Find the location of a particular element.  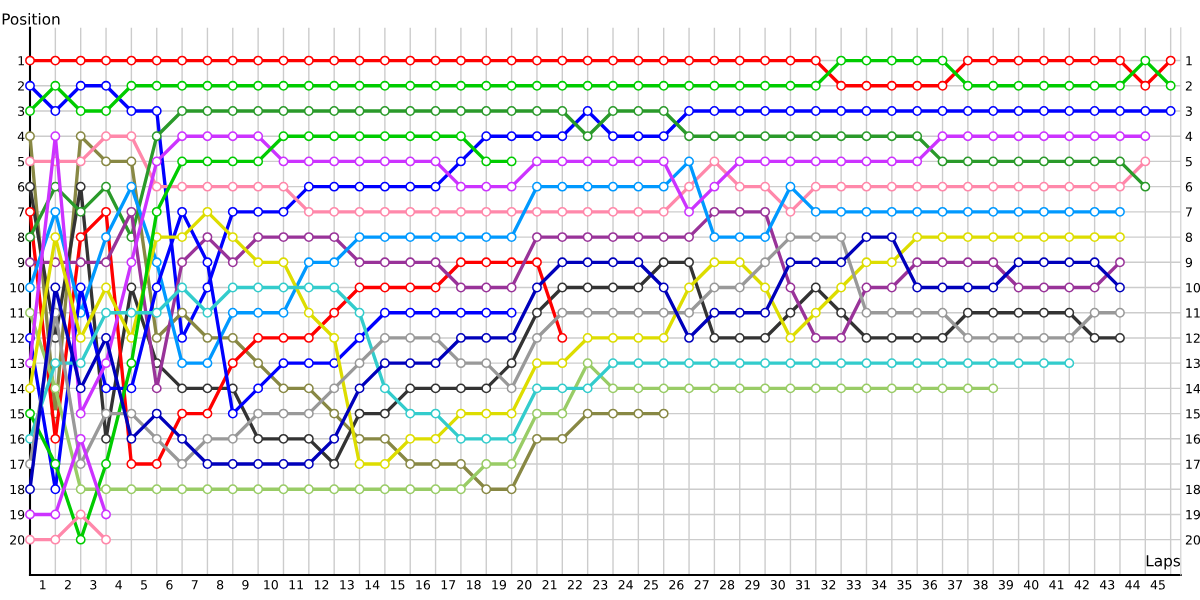

y-tick-label: 11 is located at coordinates (17, 313).